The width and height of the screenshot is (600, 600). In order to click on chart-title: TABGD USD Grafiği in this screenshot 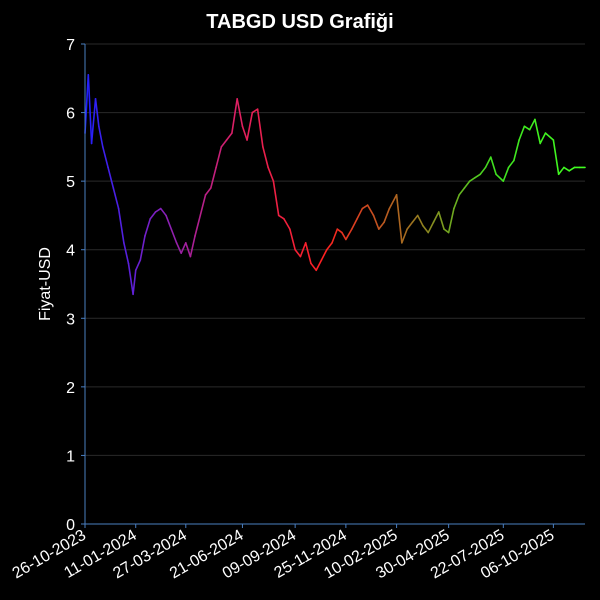, I will do `click(299, 22)`.